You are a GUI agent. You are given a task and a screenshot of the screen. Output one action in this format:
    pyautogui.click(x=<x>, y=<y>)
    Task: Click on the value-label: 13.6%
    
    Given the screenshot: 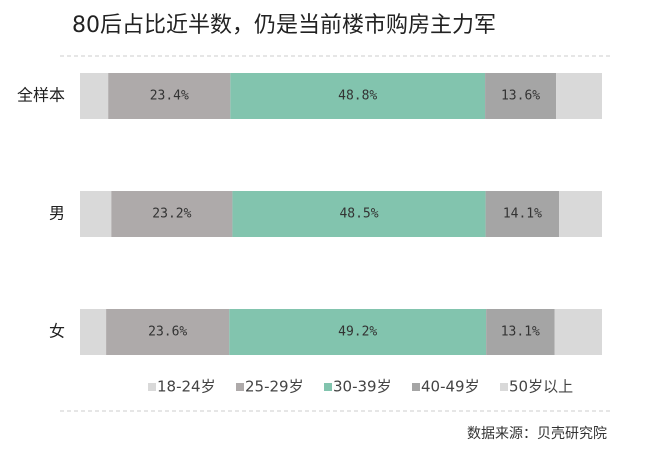 What is the action you would take?
    pyautogui.click(x=520, y=96)
    